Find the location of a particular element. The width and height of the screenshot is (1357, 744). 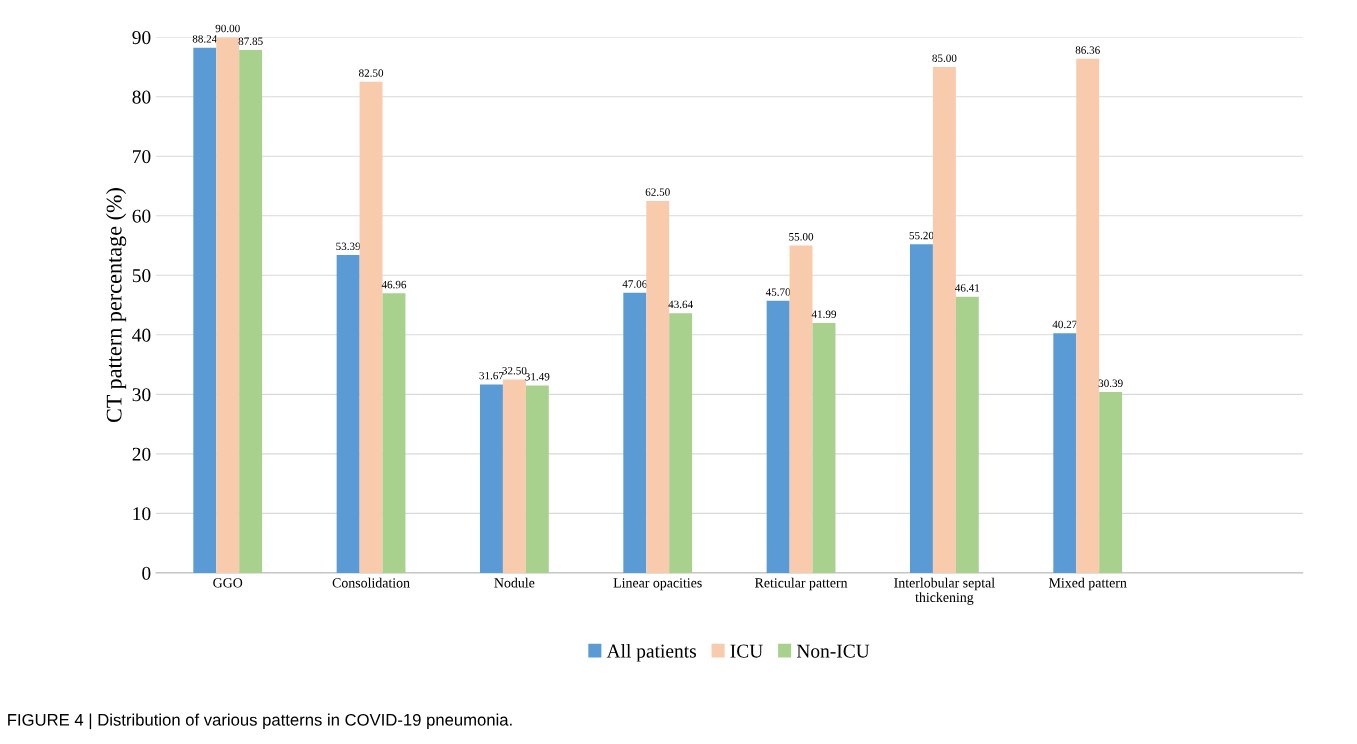

data-label: 31.49 is located at coordinates (537, 376).